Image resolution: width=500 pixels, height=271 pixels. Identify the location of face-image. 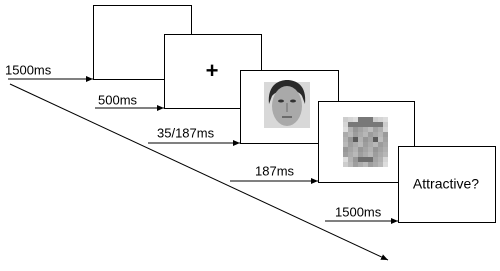
(287, 104).